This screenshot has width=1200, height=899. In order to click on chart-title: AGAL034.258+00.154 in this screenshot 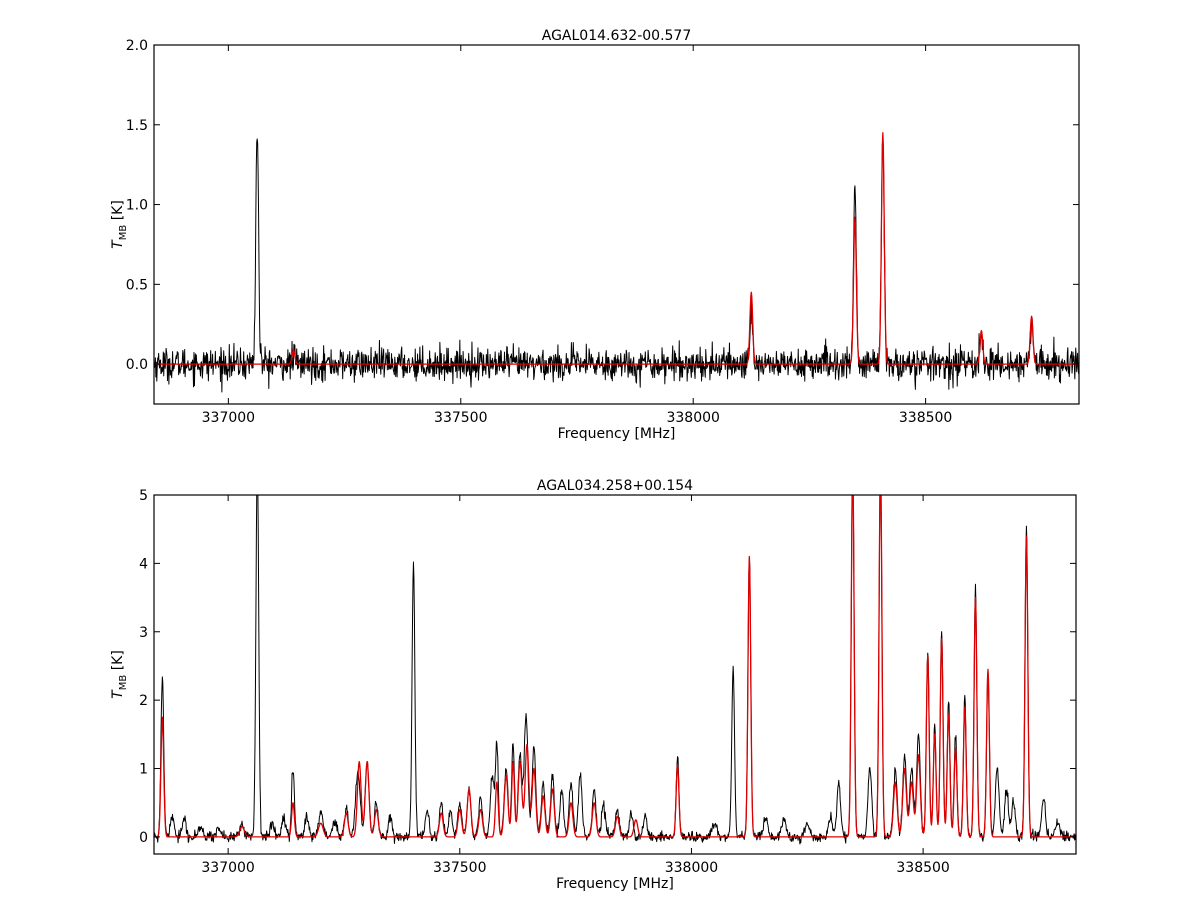, I will do `click(615, 486)`.